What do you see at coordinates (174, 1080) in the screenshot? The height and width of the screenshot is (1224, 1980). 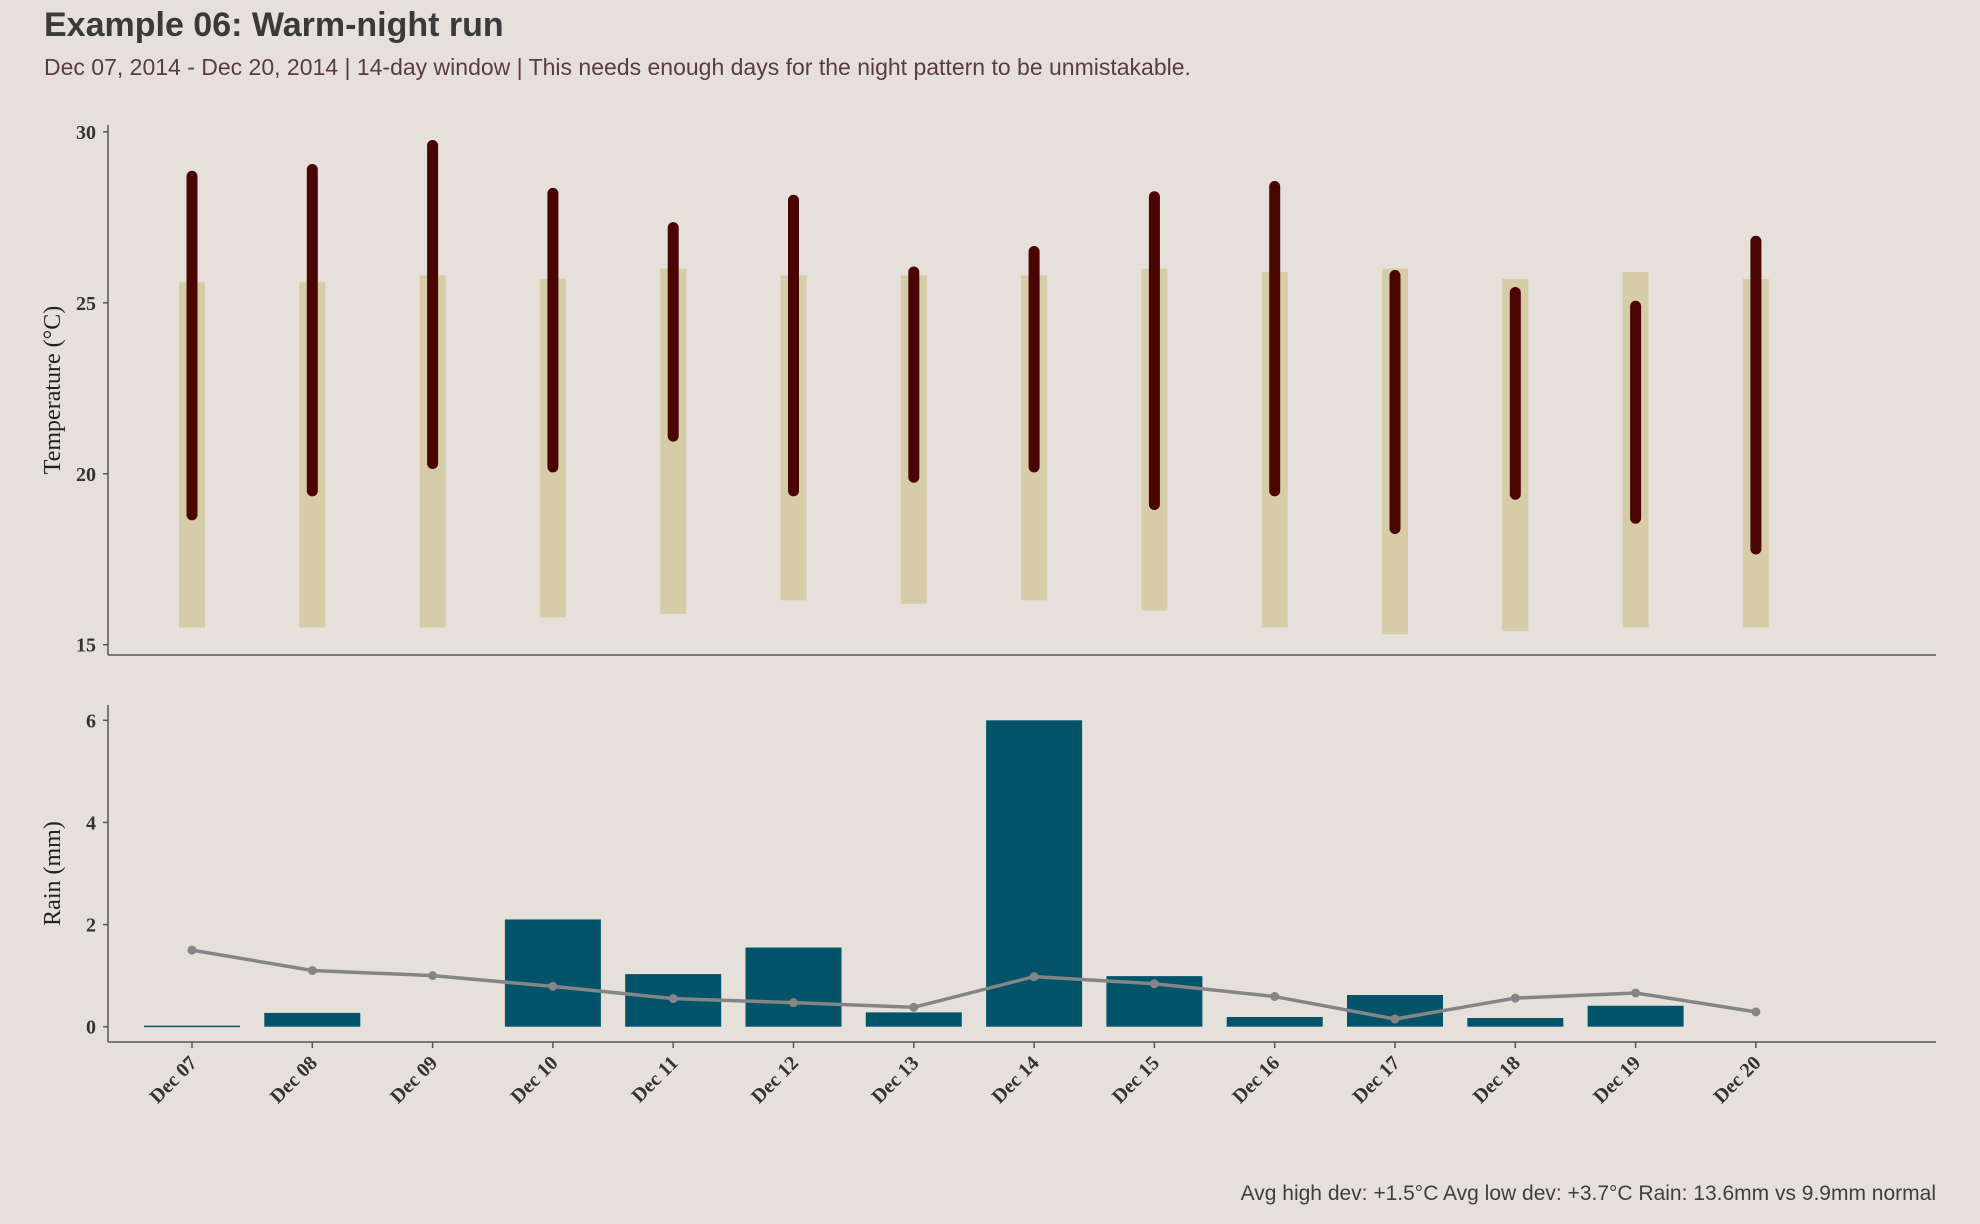 I see `x-tick-label: Dec 07` at bounding box center [174, 1080].